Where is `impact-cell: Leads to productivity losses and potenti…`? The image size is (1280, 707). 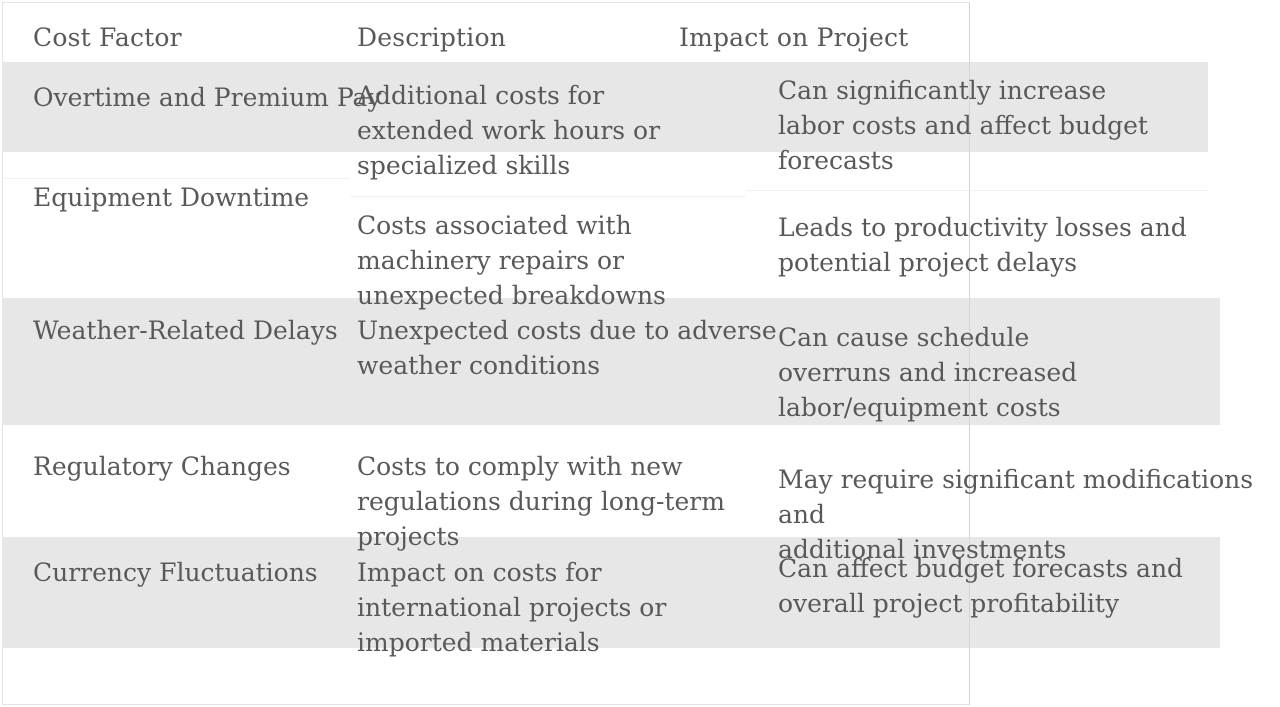
impact-cell: Leads to productivity losses and potenti… is located at coordinates (982, 245).